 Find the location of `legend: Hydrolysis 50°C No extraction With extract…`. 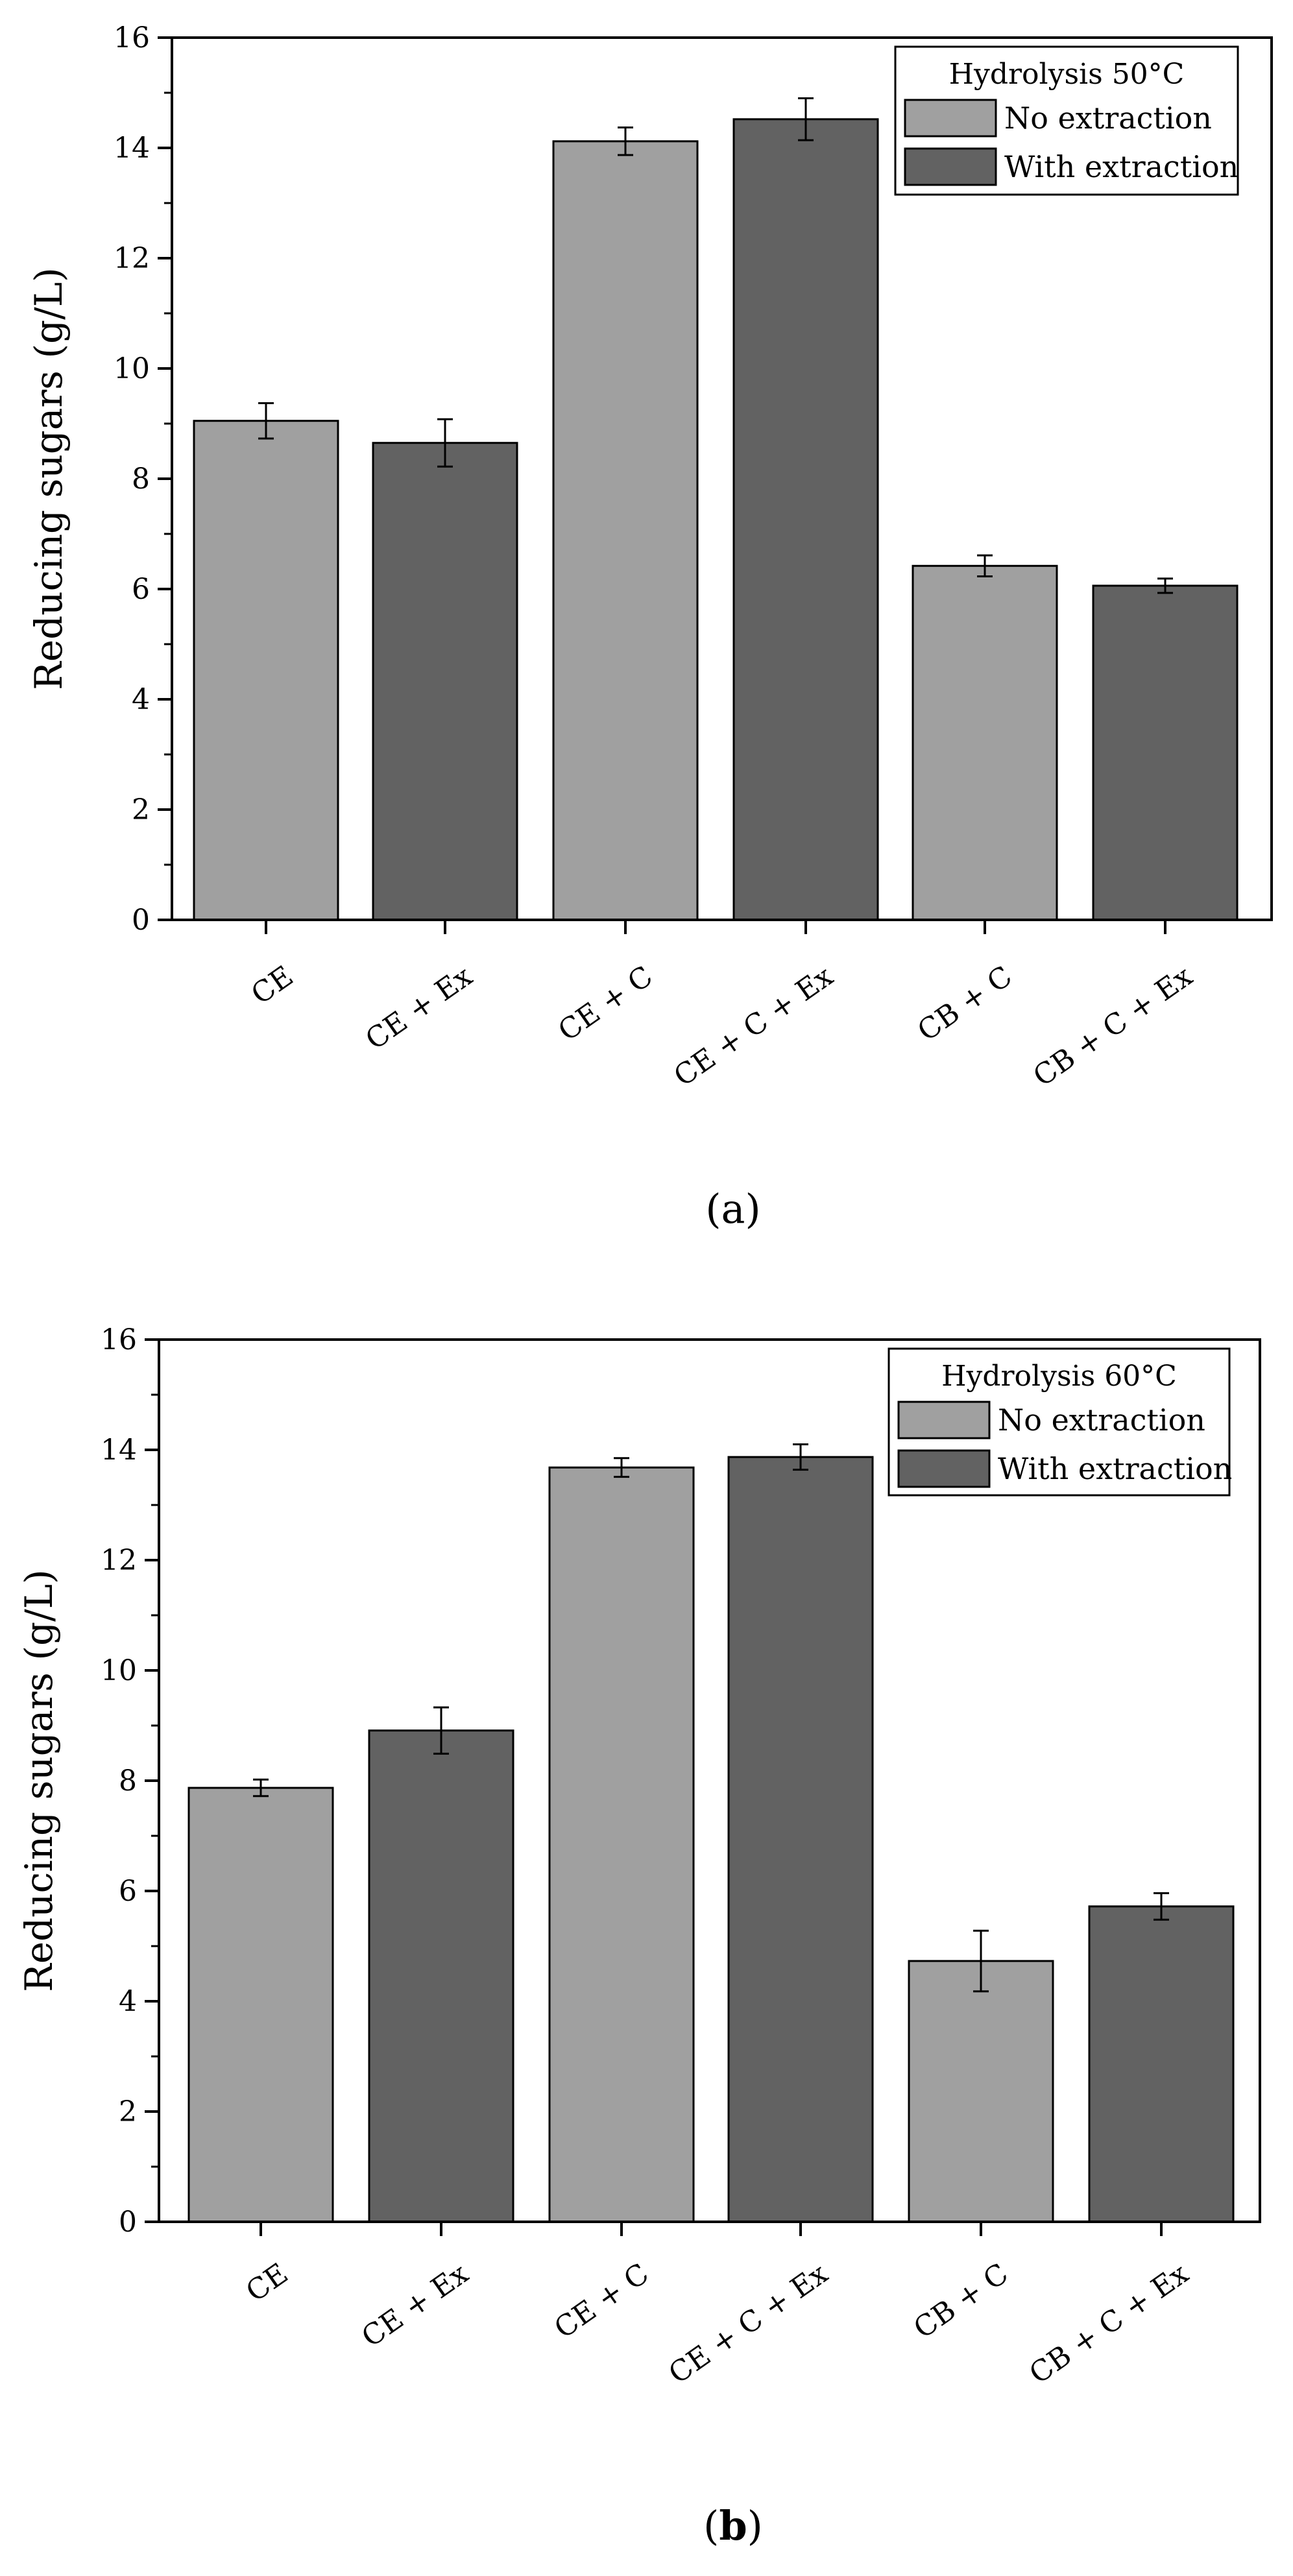

legend: Hydrolysis 50°C No extraction With extract… is located at coordinates (1066, 120).